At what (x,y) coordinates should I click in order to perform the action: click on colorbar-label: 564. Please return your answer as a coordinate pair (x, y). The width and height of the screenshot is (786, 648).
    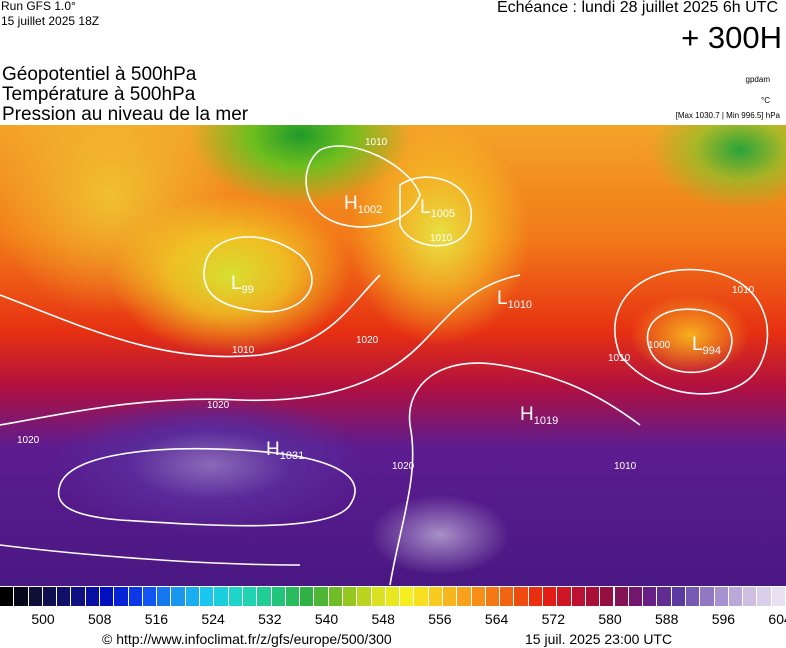
    Looking at the image, I should click on (496, 619).